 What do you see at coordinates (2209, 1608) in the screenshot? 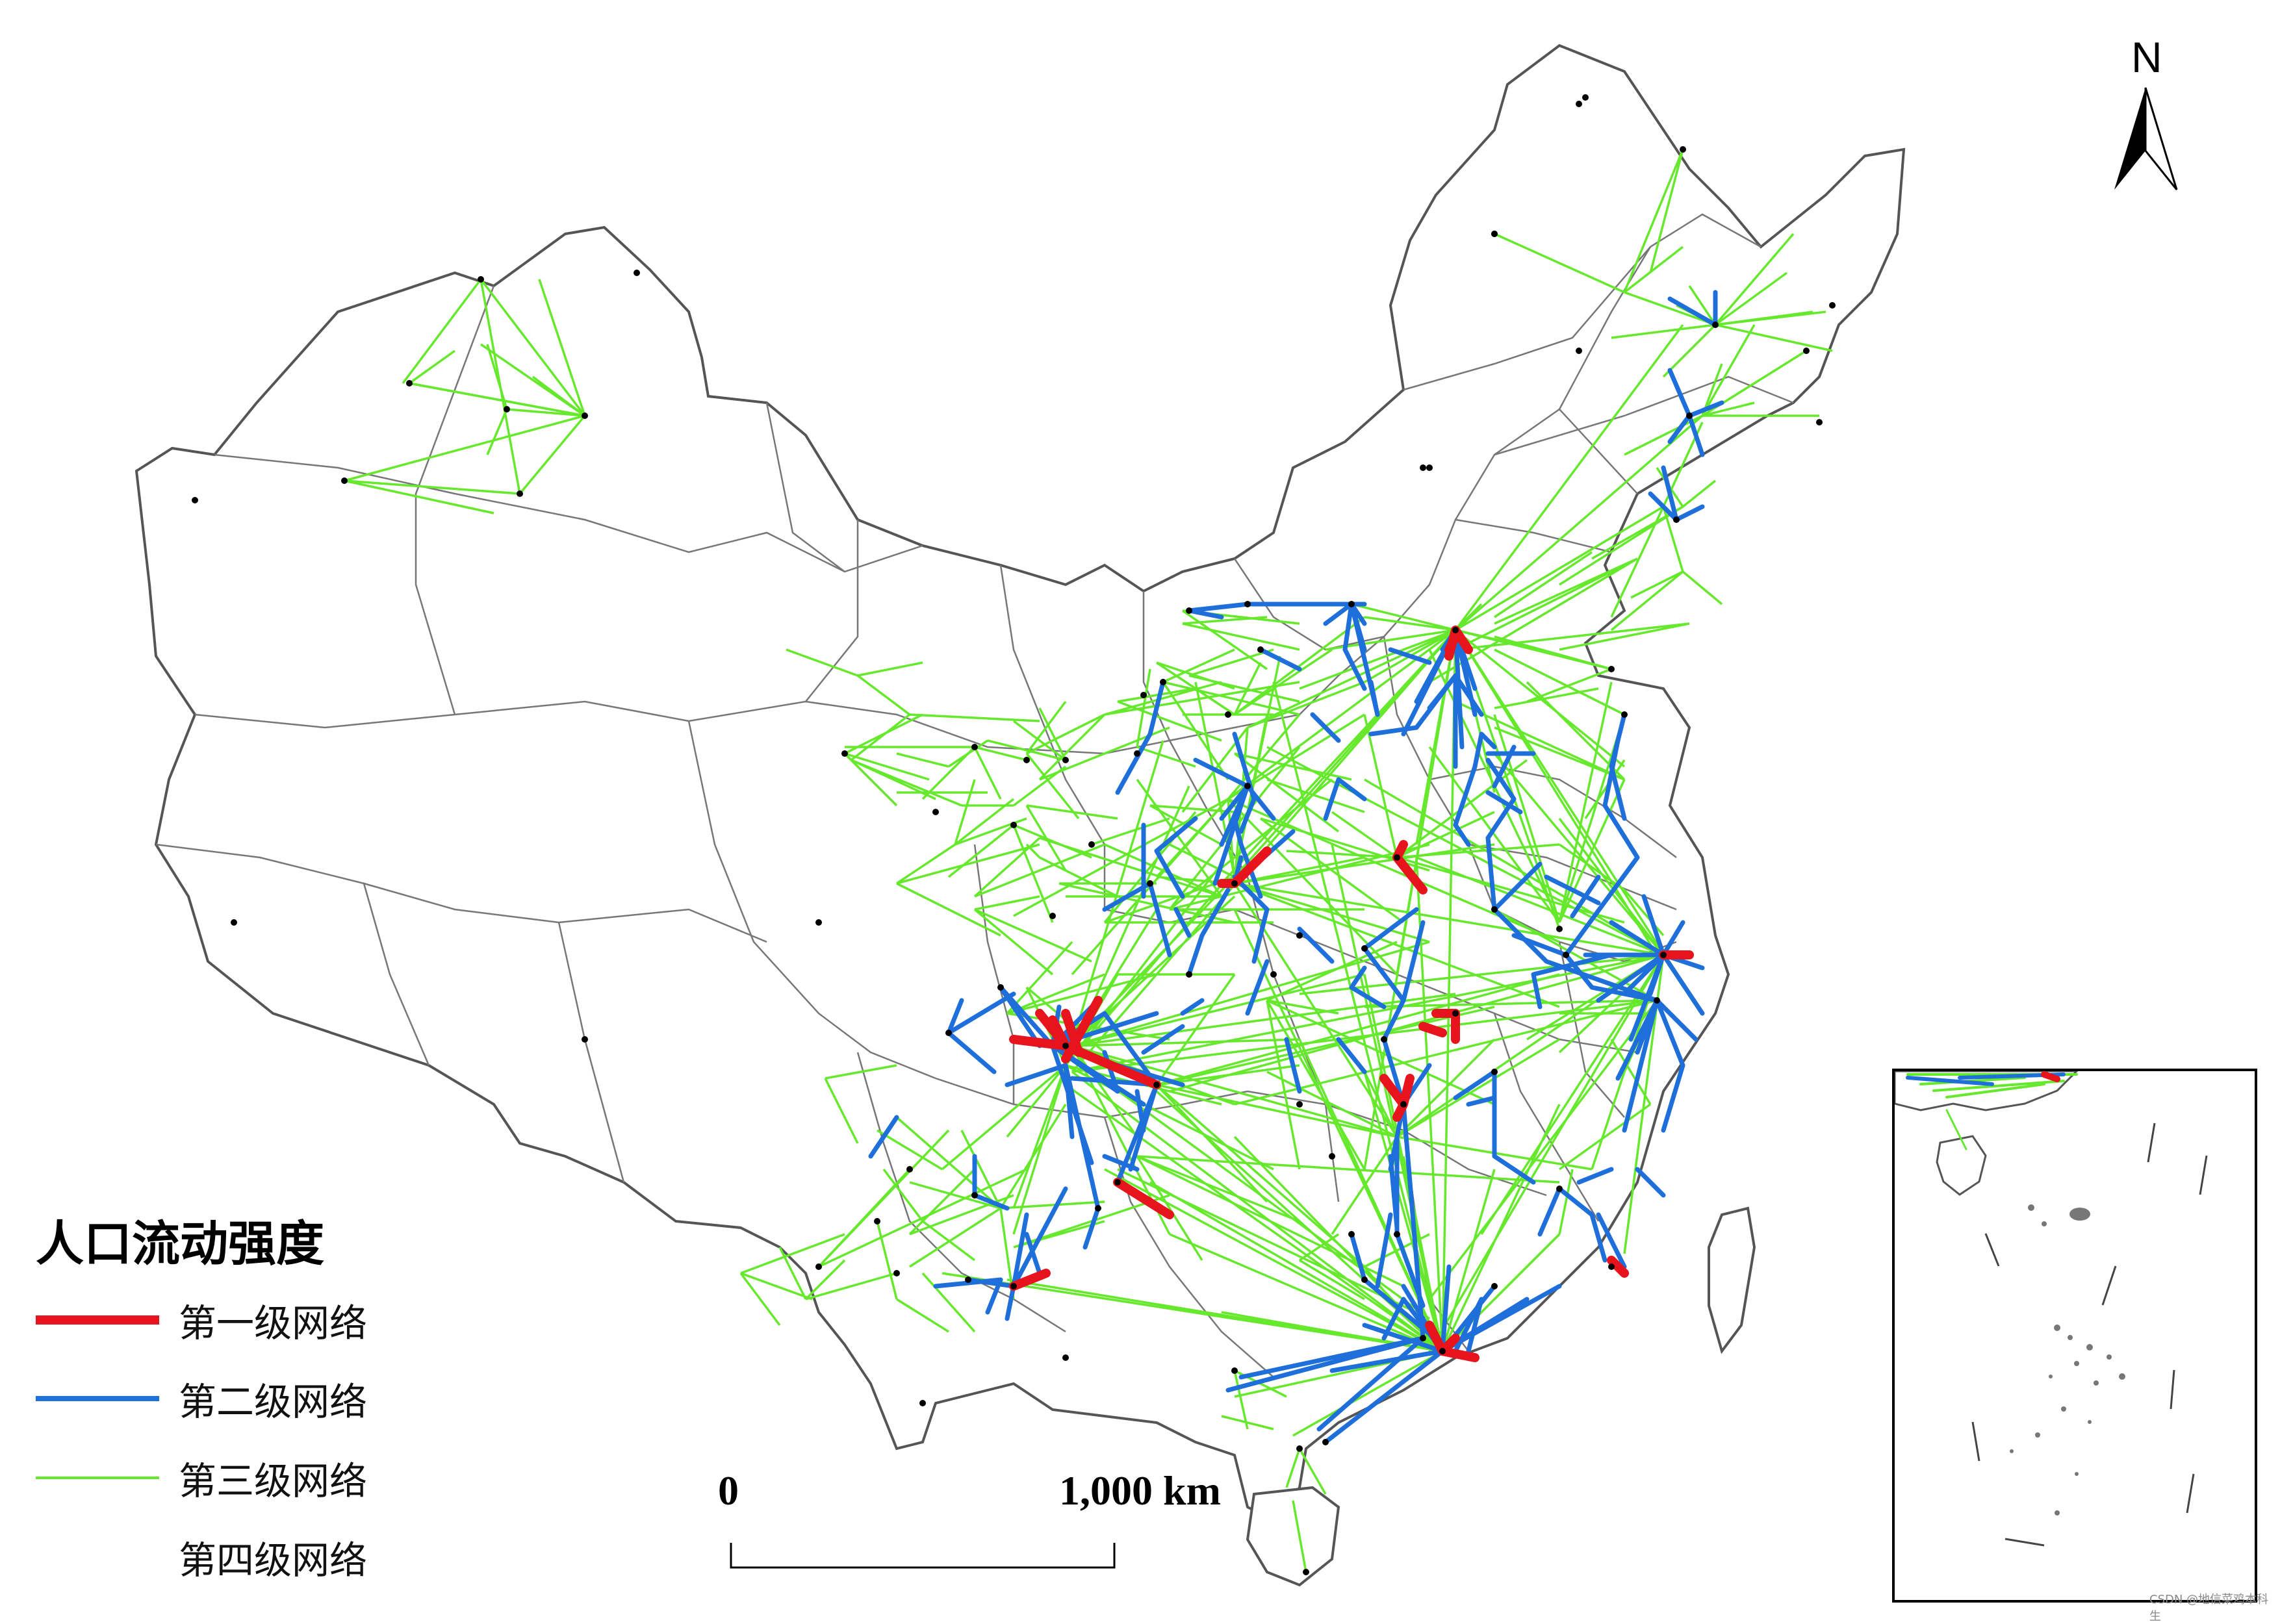
I see `credit-watermark: CSDN @地信菜鸡本科生` at bounding box center [2209, 1608].